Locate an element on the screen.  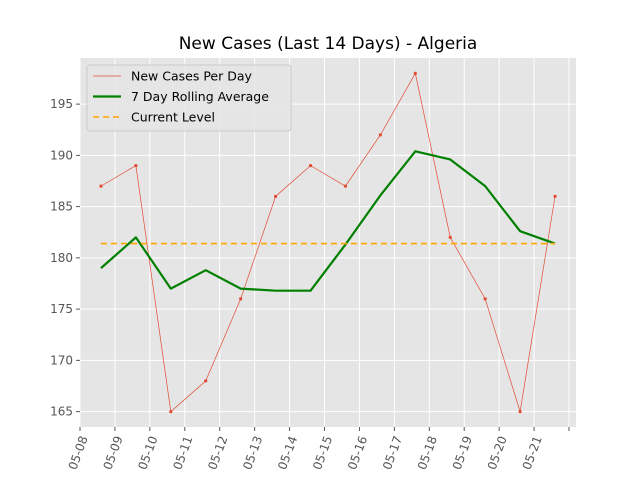
x-tick-label: 05-21 is located at coordinates (532, 453).